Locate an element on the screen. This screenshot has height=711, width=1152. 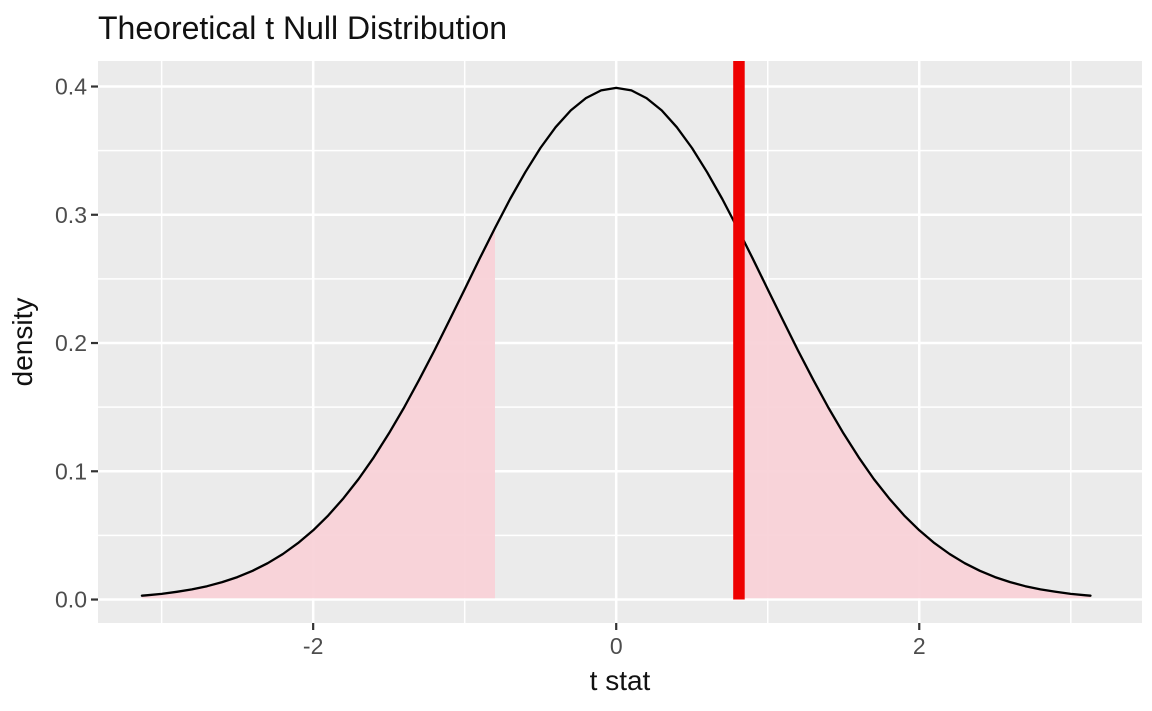
y-tick-label: 0.1 is located at coordinates (71, 471).